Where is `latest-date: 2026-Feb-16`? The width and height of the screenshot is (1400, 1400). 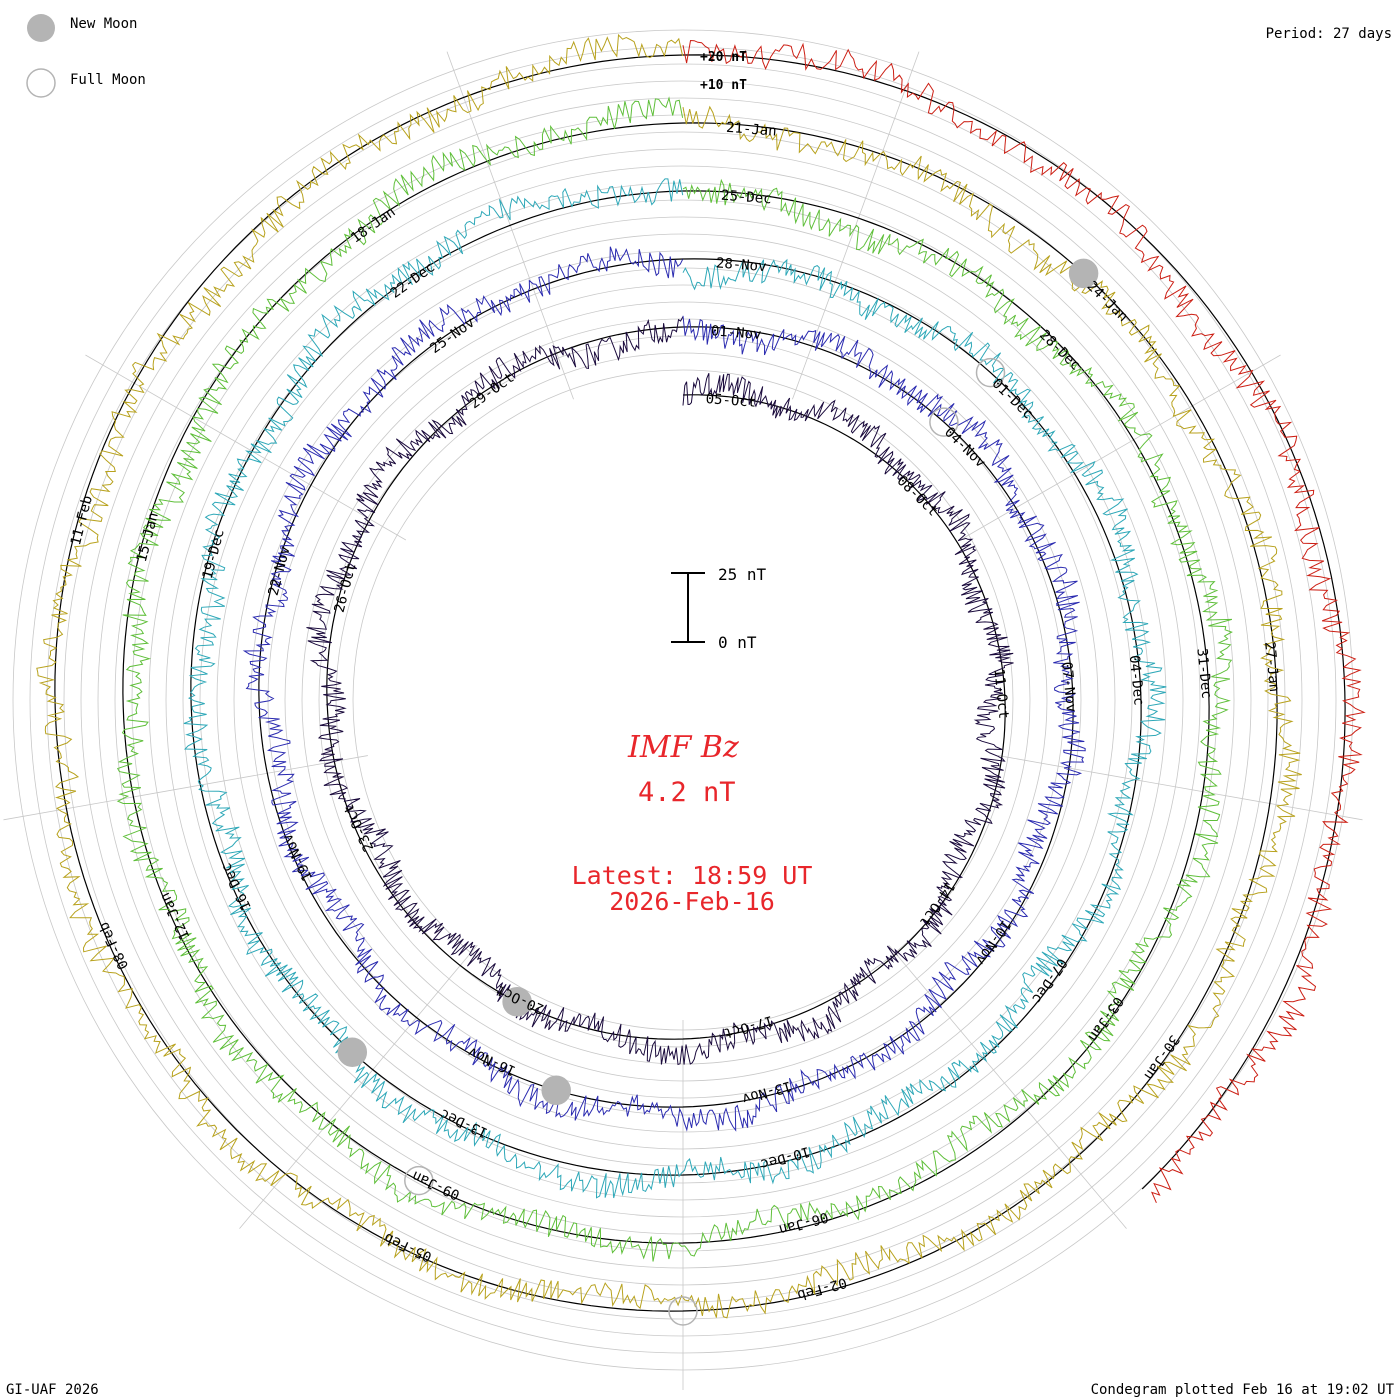
latest-date: 2026-Feb-16 is located at coordinates (692, 901).